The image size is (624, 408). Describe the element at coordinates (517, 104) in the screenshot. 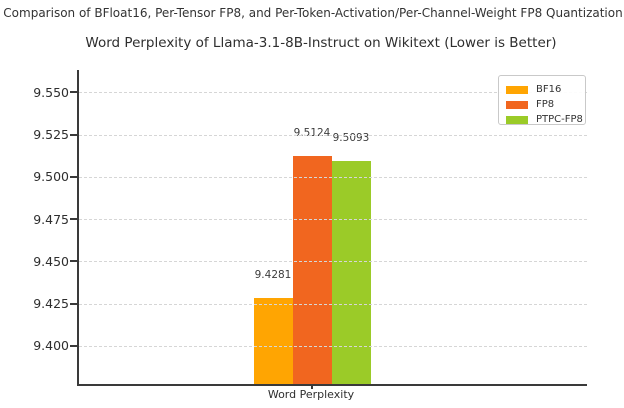

I see `legend-swatch-fp8` at that location.